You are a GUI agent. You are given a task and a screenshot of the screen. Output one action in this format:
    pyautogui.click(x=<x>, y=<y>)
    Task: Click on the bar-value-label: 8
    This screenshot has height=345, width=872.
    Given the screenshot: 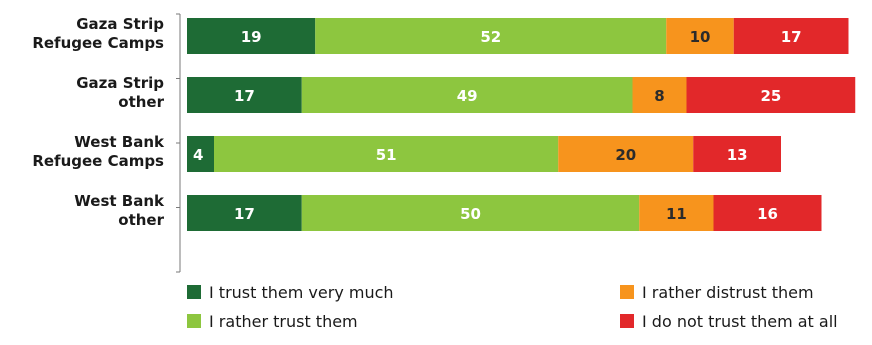 What is the action you would take?
    pyautogui.click(x=659, y=96)
    